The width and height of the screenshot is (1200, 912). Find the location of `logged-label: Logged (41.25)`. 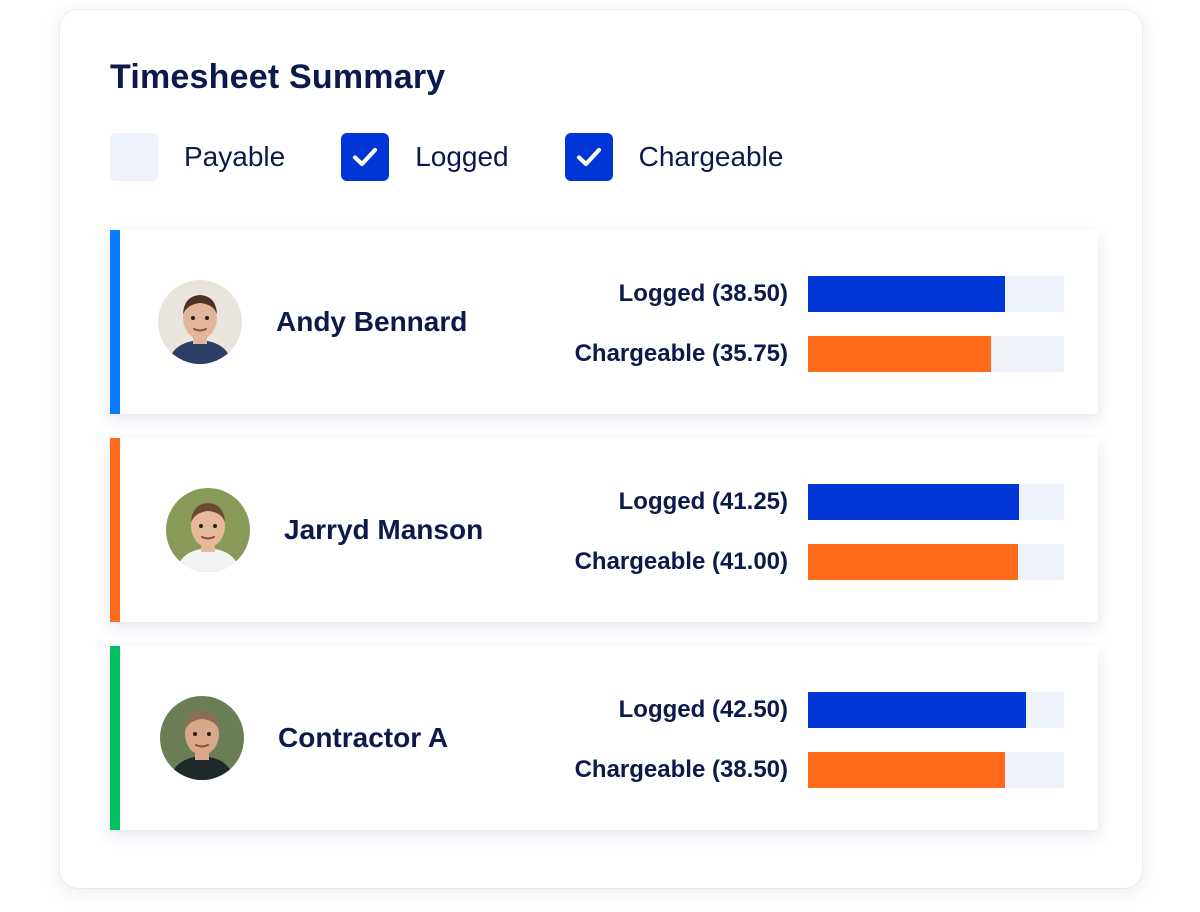

logged-label: Logged (41.25) is located at coordinates (703, 501).